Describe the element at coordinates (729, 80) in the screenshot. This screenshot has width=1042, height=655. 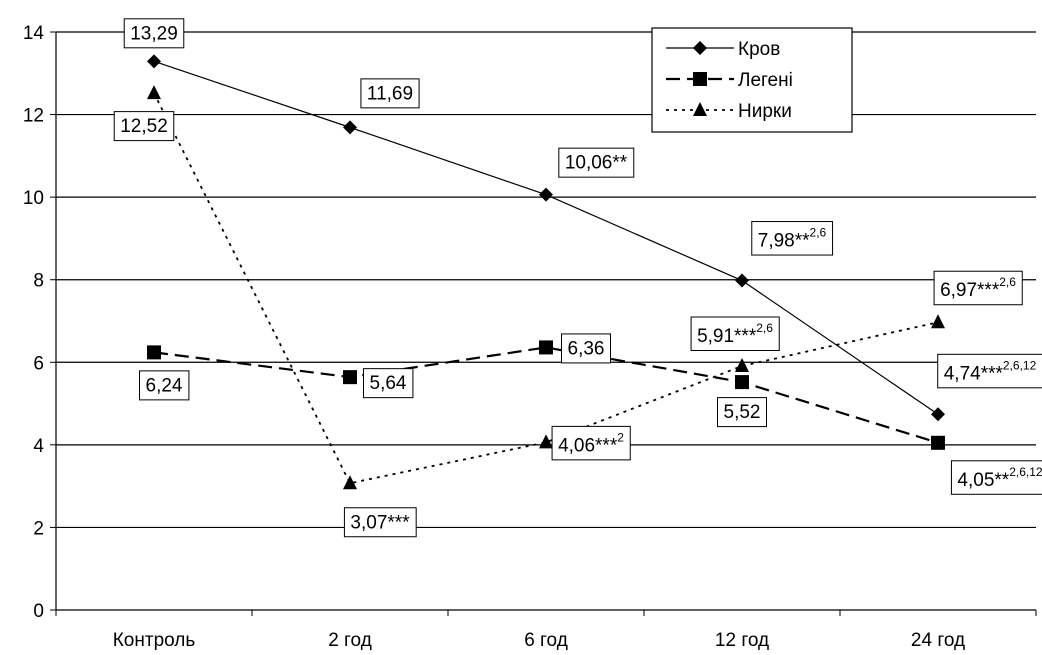
I see `legend-item-lungs: Легені` at that location.